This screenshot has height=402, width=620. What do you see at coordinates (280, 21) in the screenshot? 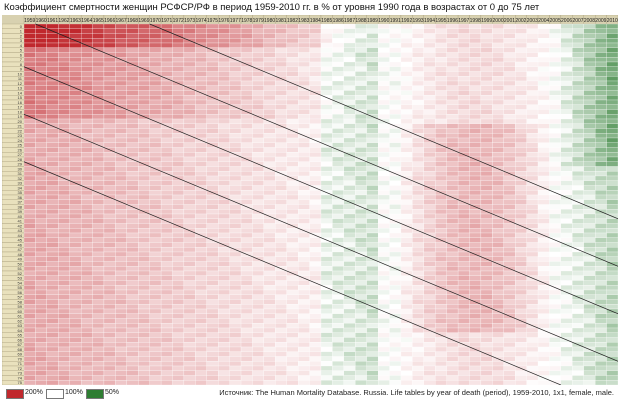
I see `year-tick-label: 1981` at bounding box center [280, 21].